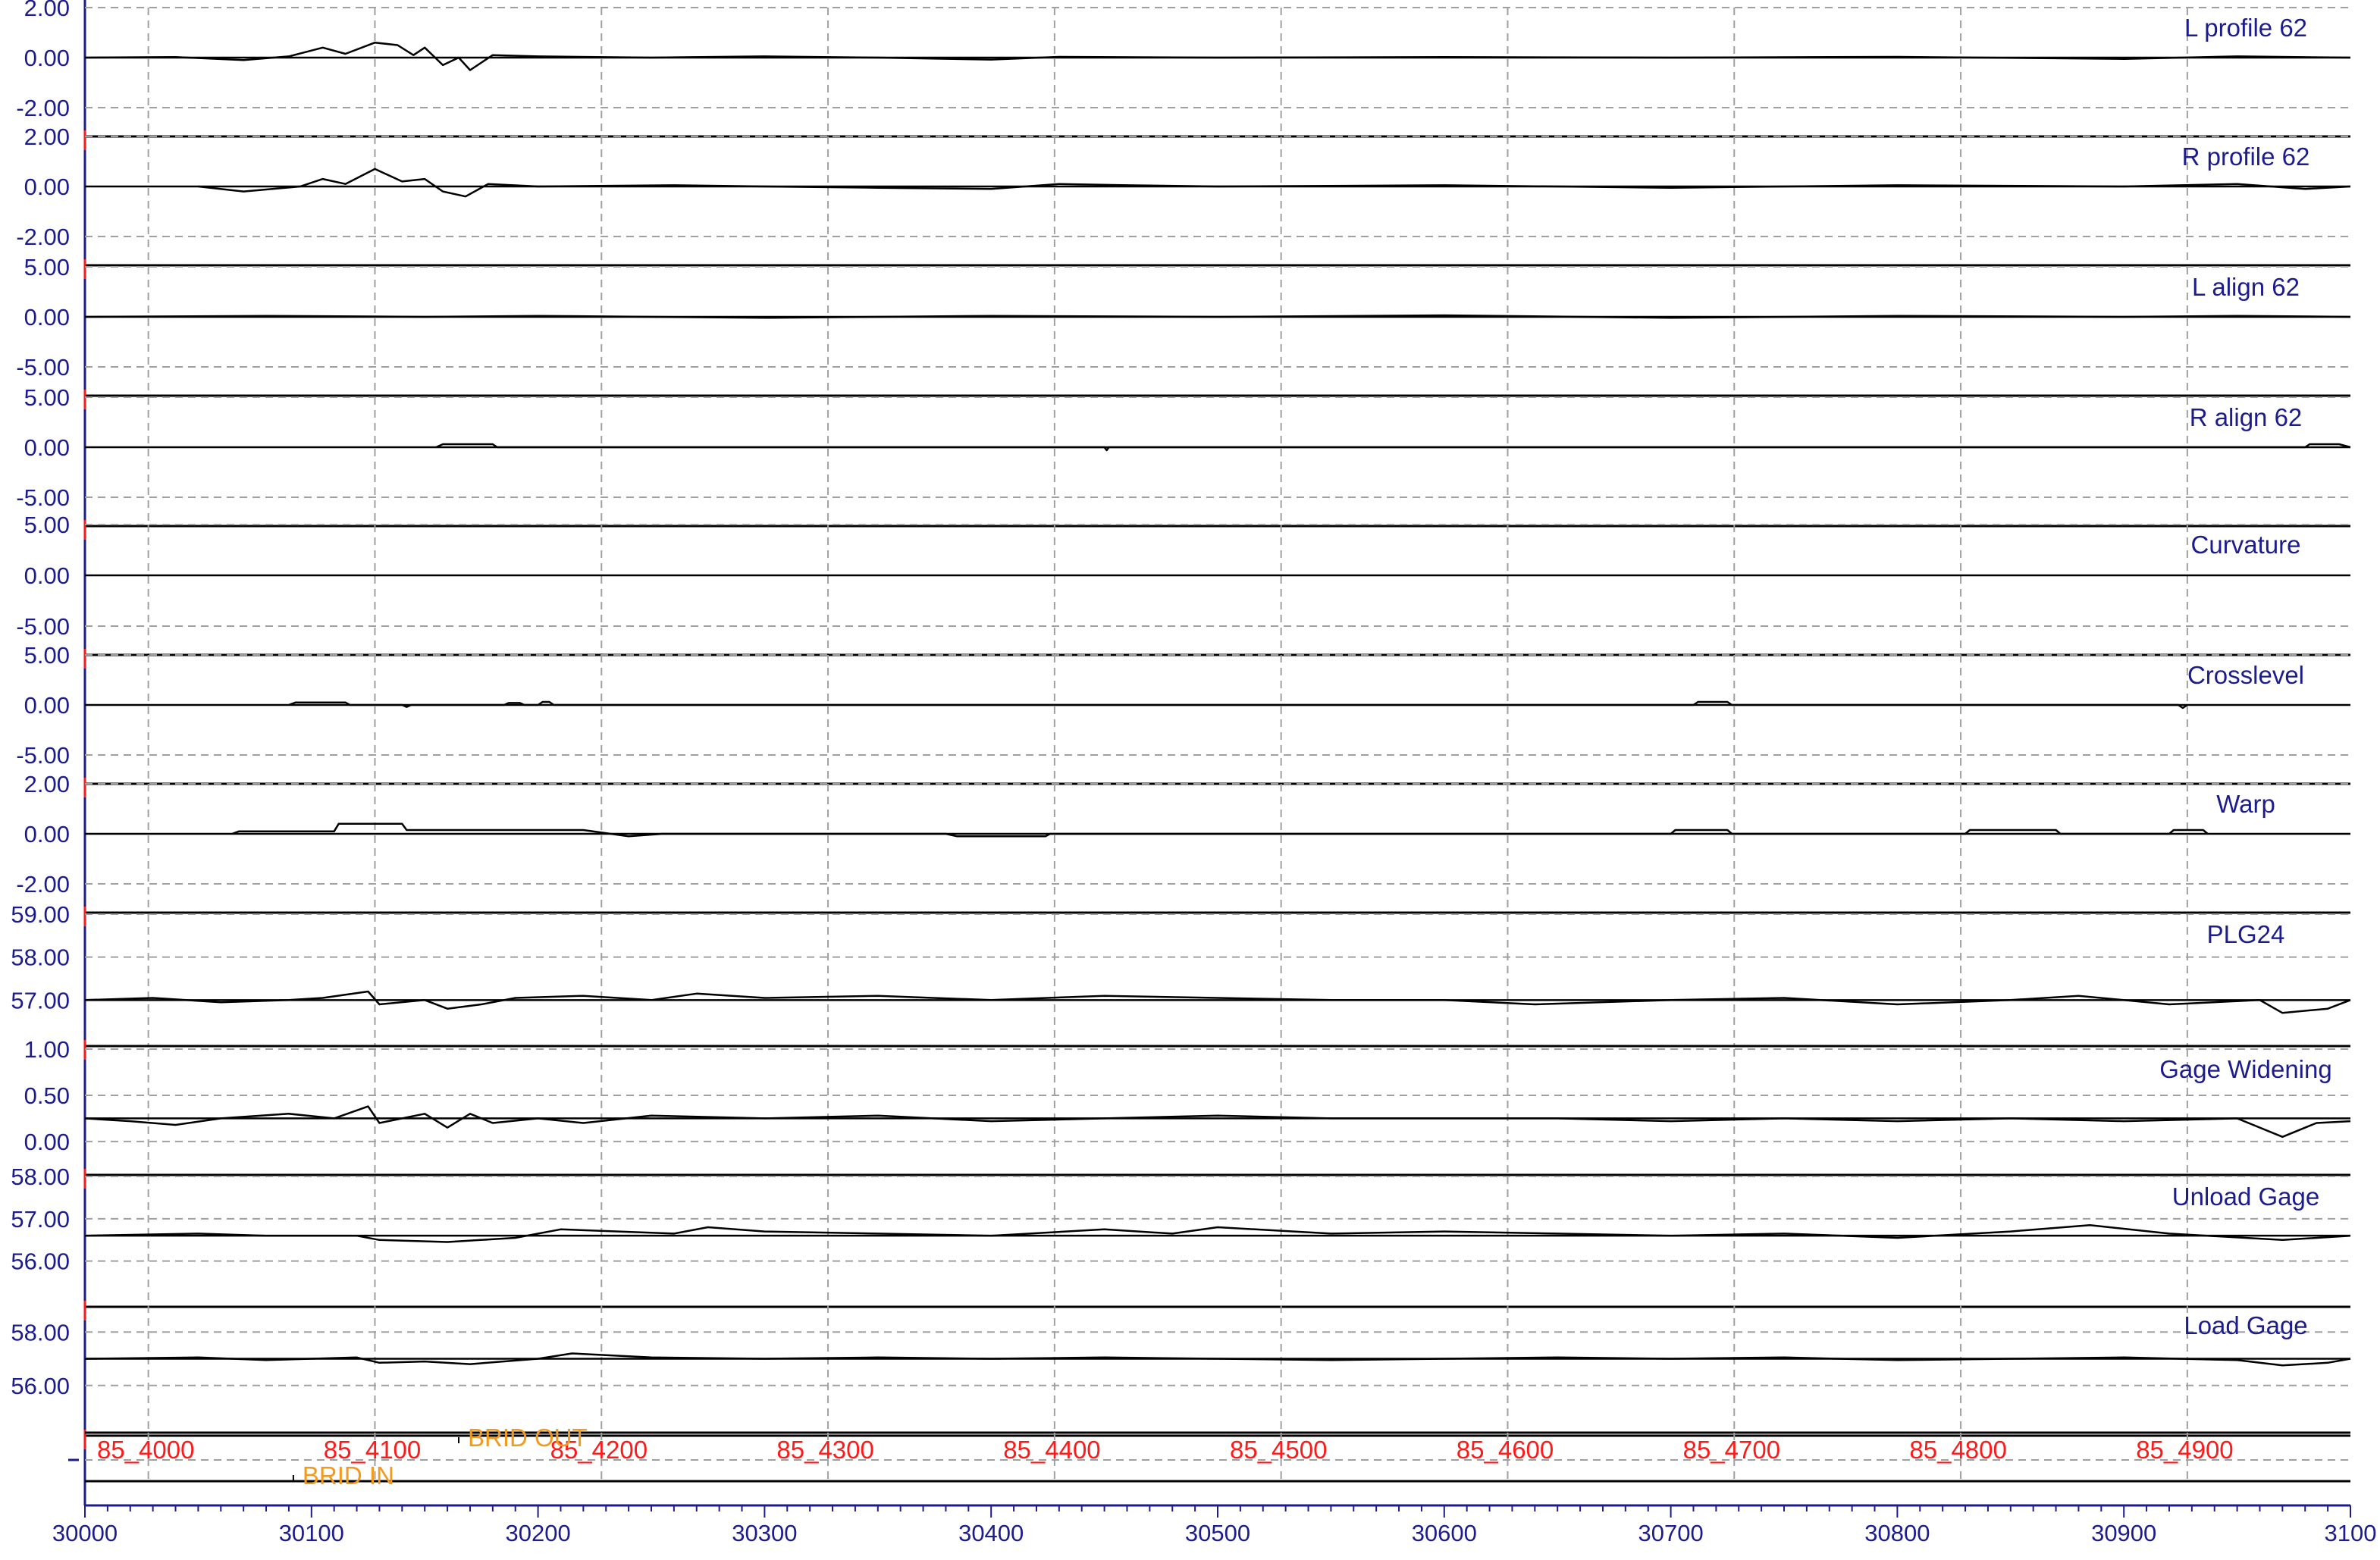 The height and width of the screenshot is (1560, 2380). I want to click on panel-5: 5.00 0.00 -5.00 Curvature, so click(1183, 591).